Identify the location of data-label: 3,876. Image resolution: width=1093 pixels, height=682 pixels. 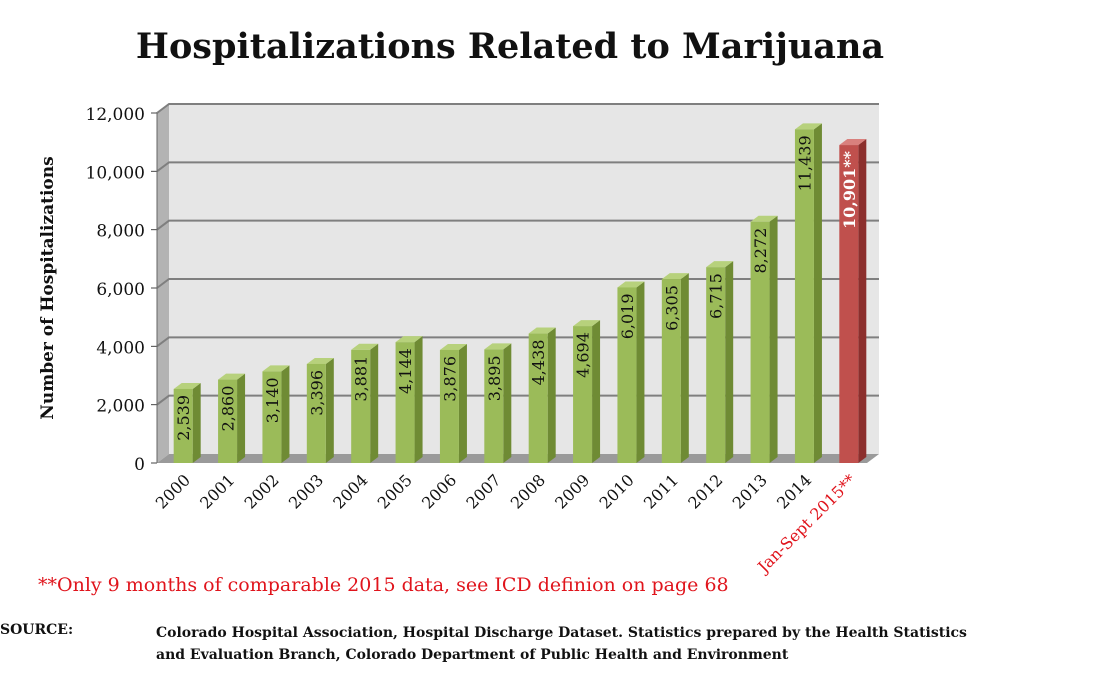
(449, 379).